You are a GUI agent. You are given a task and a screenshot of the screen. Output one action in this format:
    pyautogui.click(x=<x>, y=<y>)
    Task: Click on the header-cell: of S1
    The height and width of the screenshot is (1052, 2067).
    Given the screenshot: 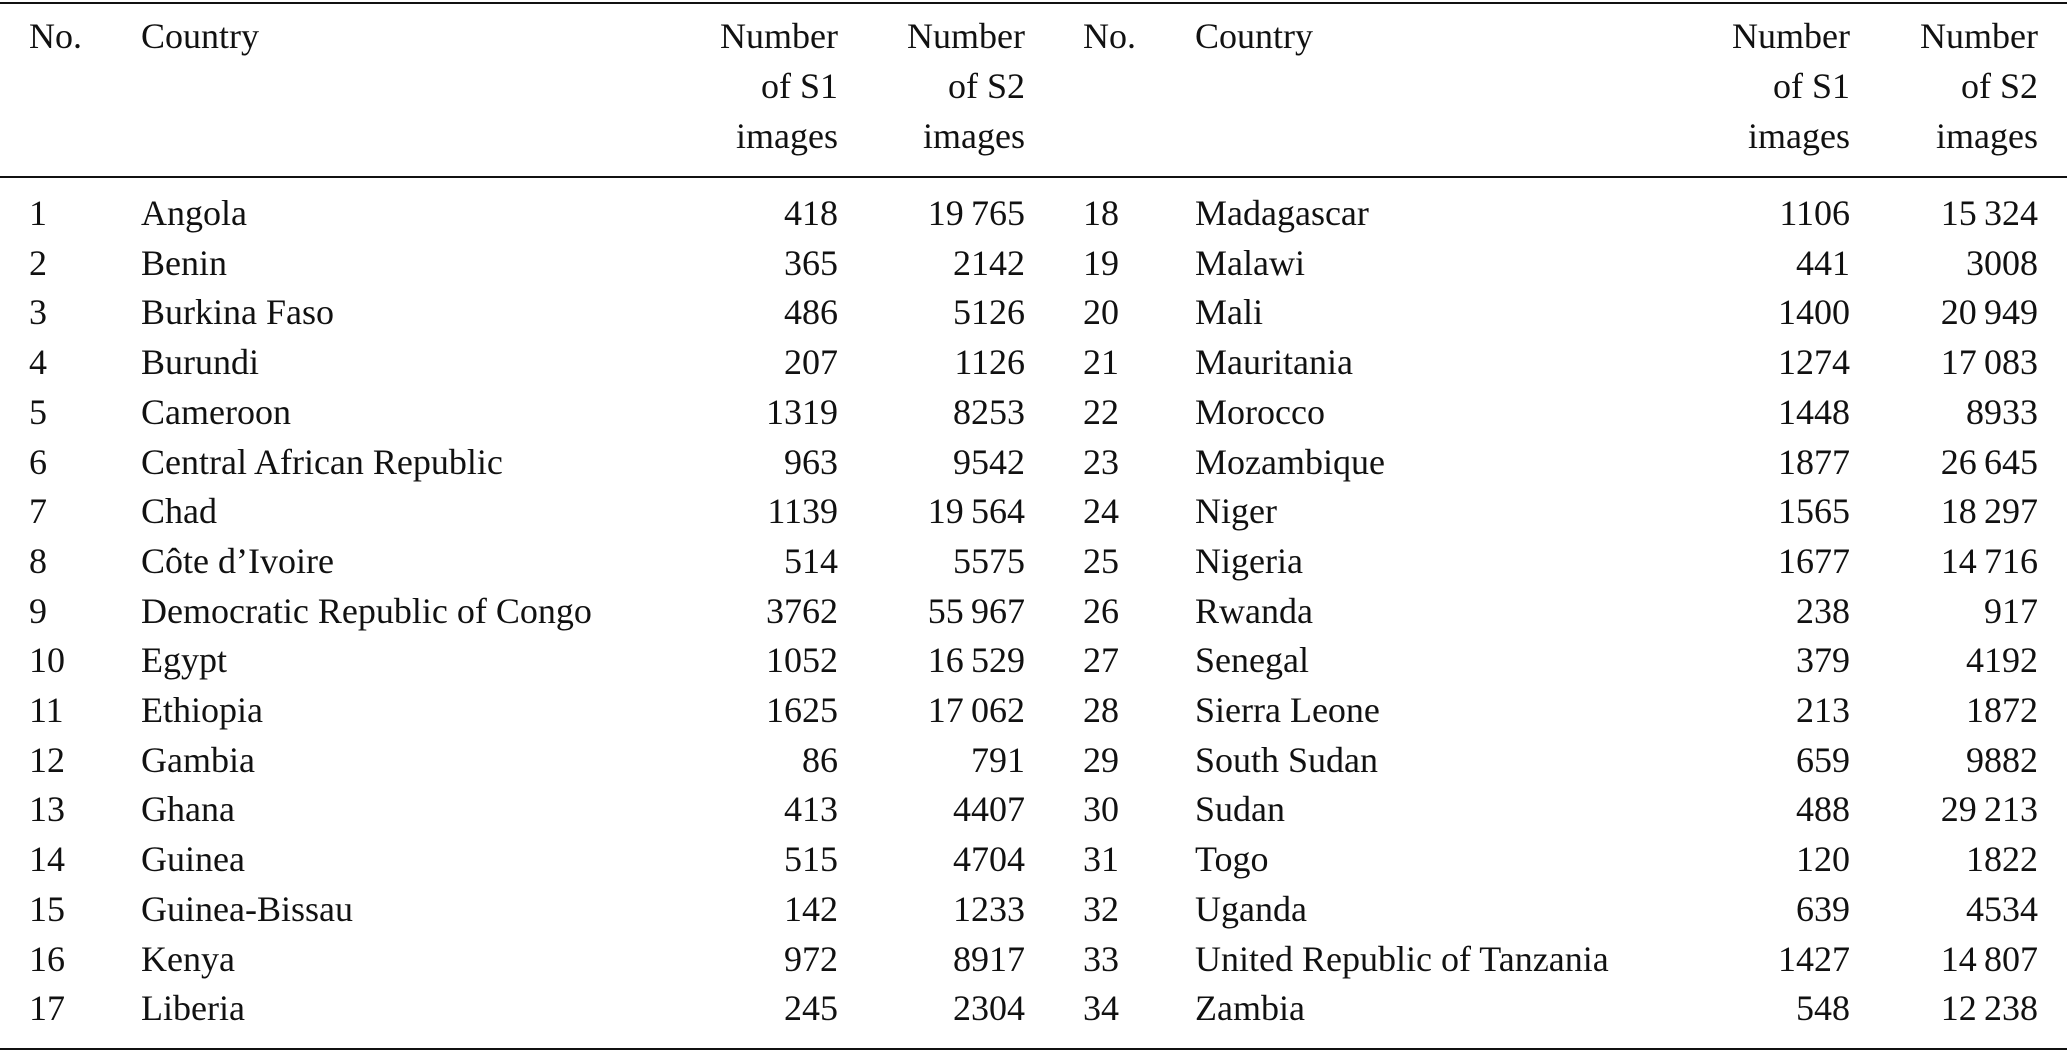 What is the action you would take?
    pyautogui.click(x=1811, y=86)
    